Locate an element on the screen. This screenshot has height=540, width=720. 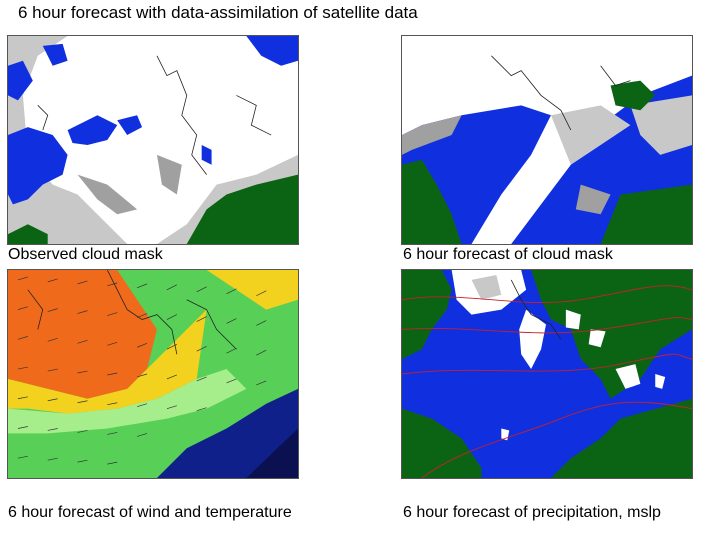
observed-cloud-mask-caption: Observed cloud mask is located at coordinates (85, 254).